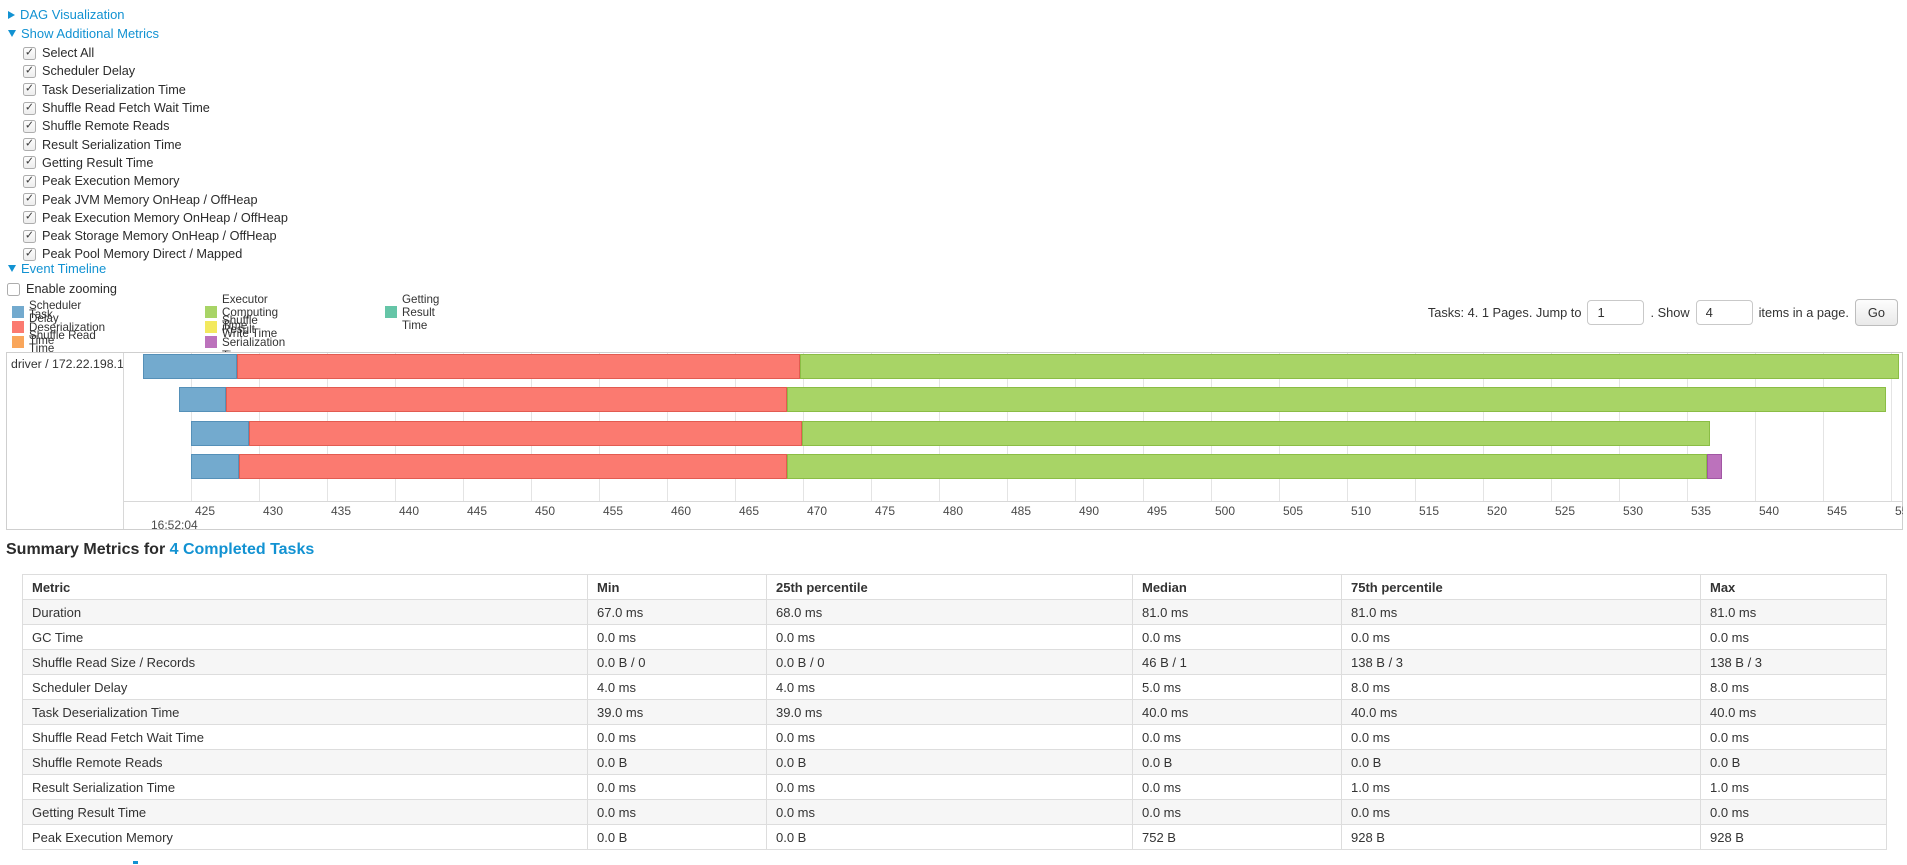 The width and height of the screenshot is (1907, 865). Describe the element at coordinates (242, 549) in the screenshot. I see `completed-tasks-link: 4 Completed Tasks` at that location.